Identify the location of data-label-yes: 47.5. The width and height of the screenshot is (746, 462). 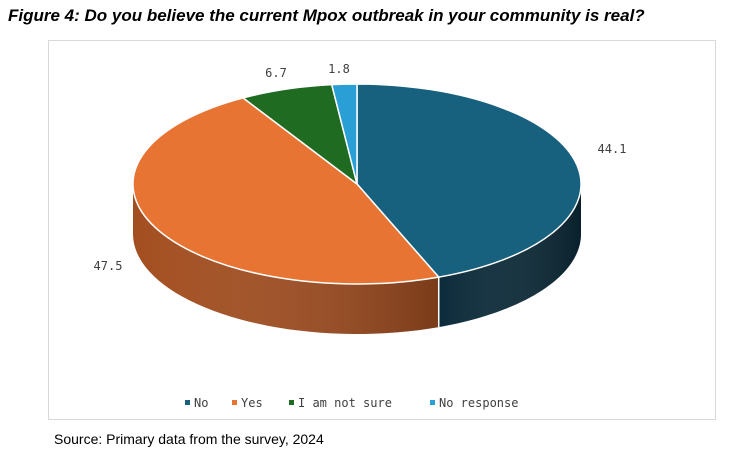
(108, 266).